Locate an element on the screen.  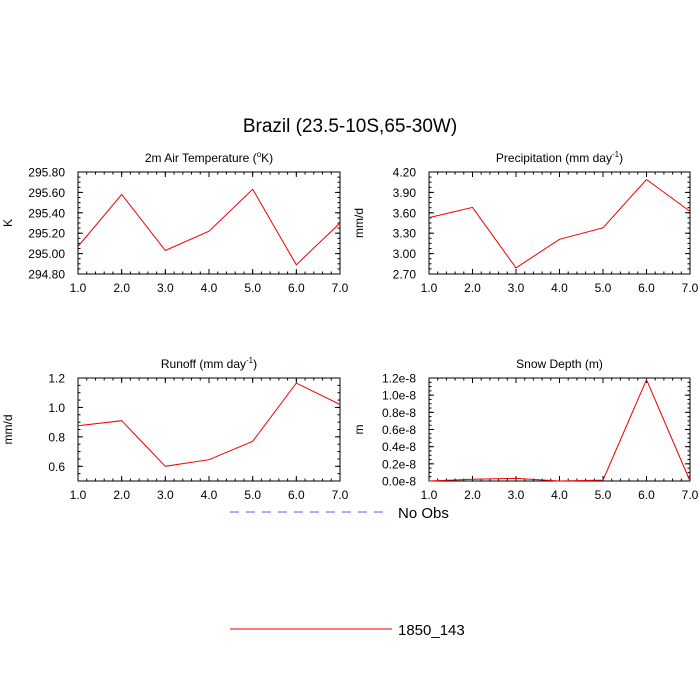
y-tick-label: 1.2e-8 is located at coordinates (399, 379).